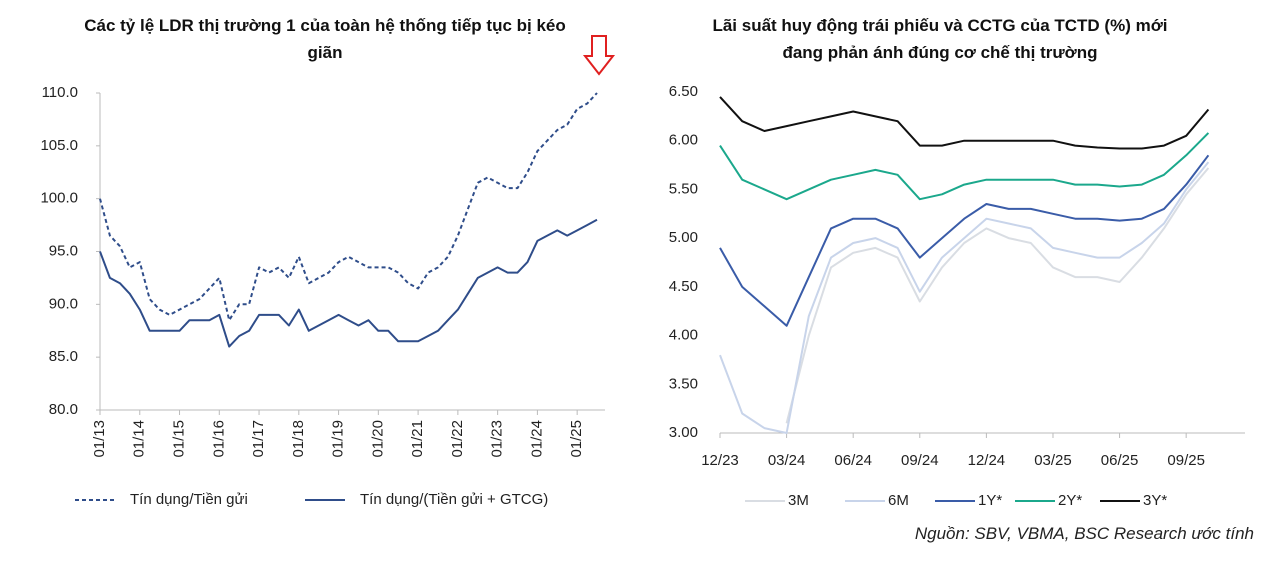 The width and height of the screenshot is (1280, 572). Describe the element at coordinates (683, 188) in the screenshot. I see `y-tick-label: 5.50` at that location.